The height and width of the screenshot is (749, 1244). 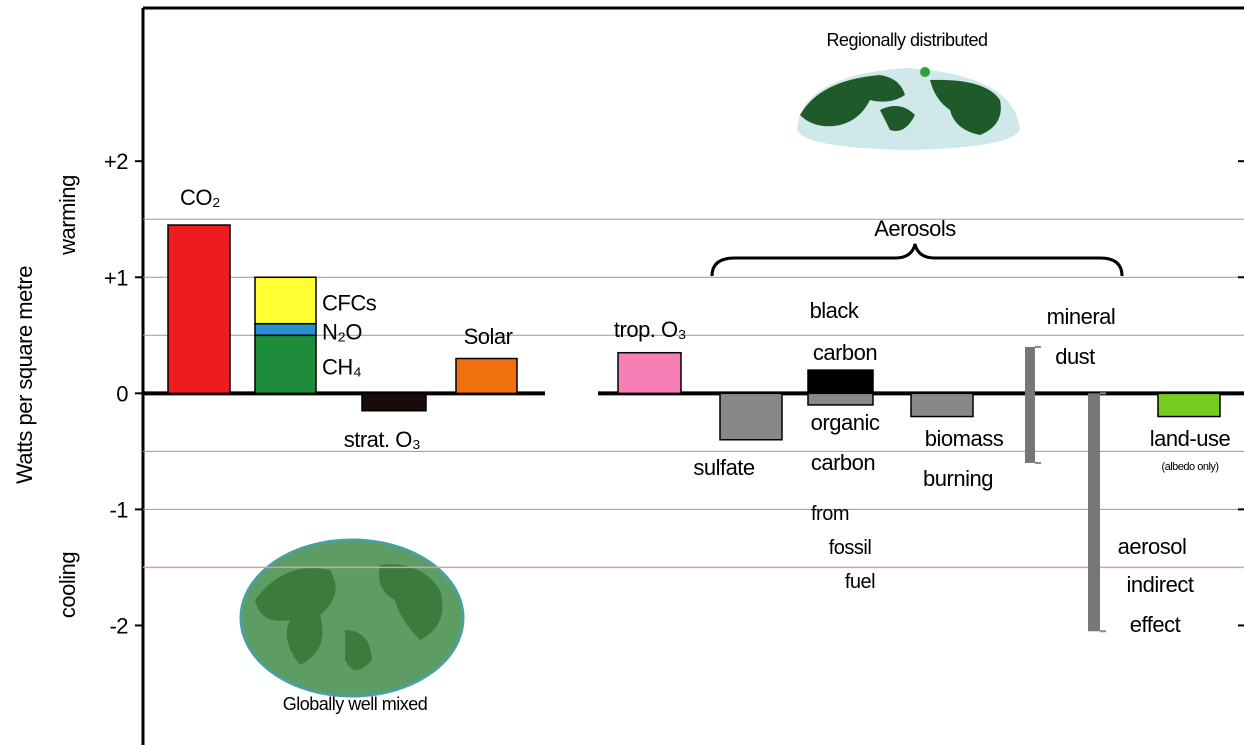 What do you see at coordinates (116, 161) in the screenshot?
I see `y-tick-label: +2` at bounding box center [116, 161].